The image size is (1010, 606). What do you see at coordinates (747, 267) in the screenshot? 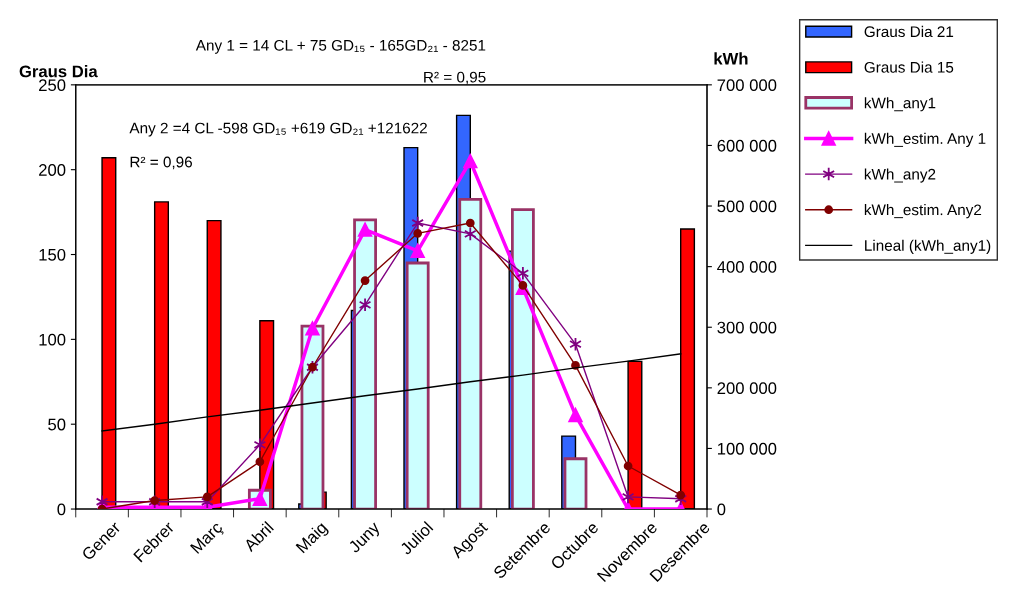
I see `y2-tick-label: 400 000` at bounding box center [747, 267].